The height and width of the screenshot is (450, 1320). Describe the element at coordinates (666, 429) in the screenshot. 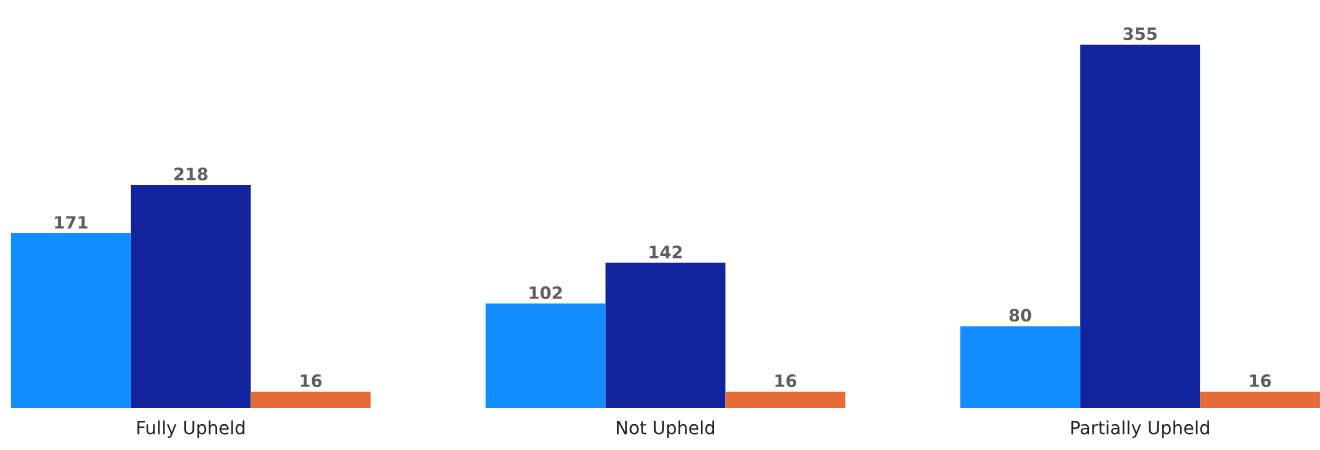

I see `x-tick-label: Not Upheld` at that location.